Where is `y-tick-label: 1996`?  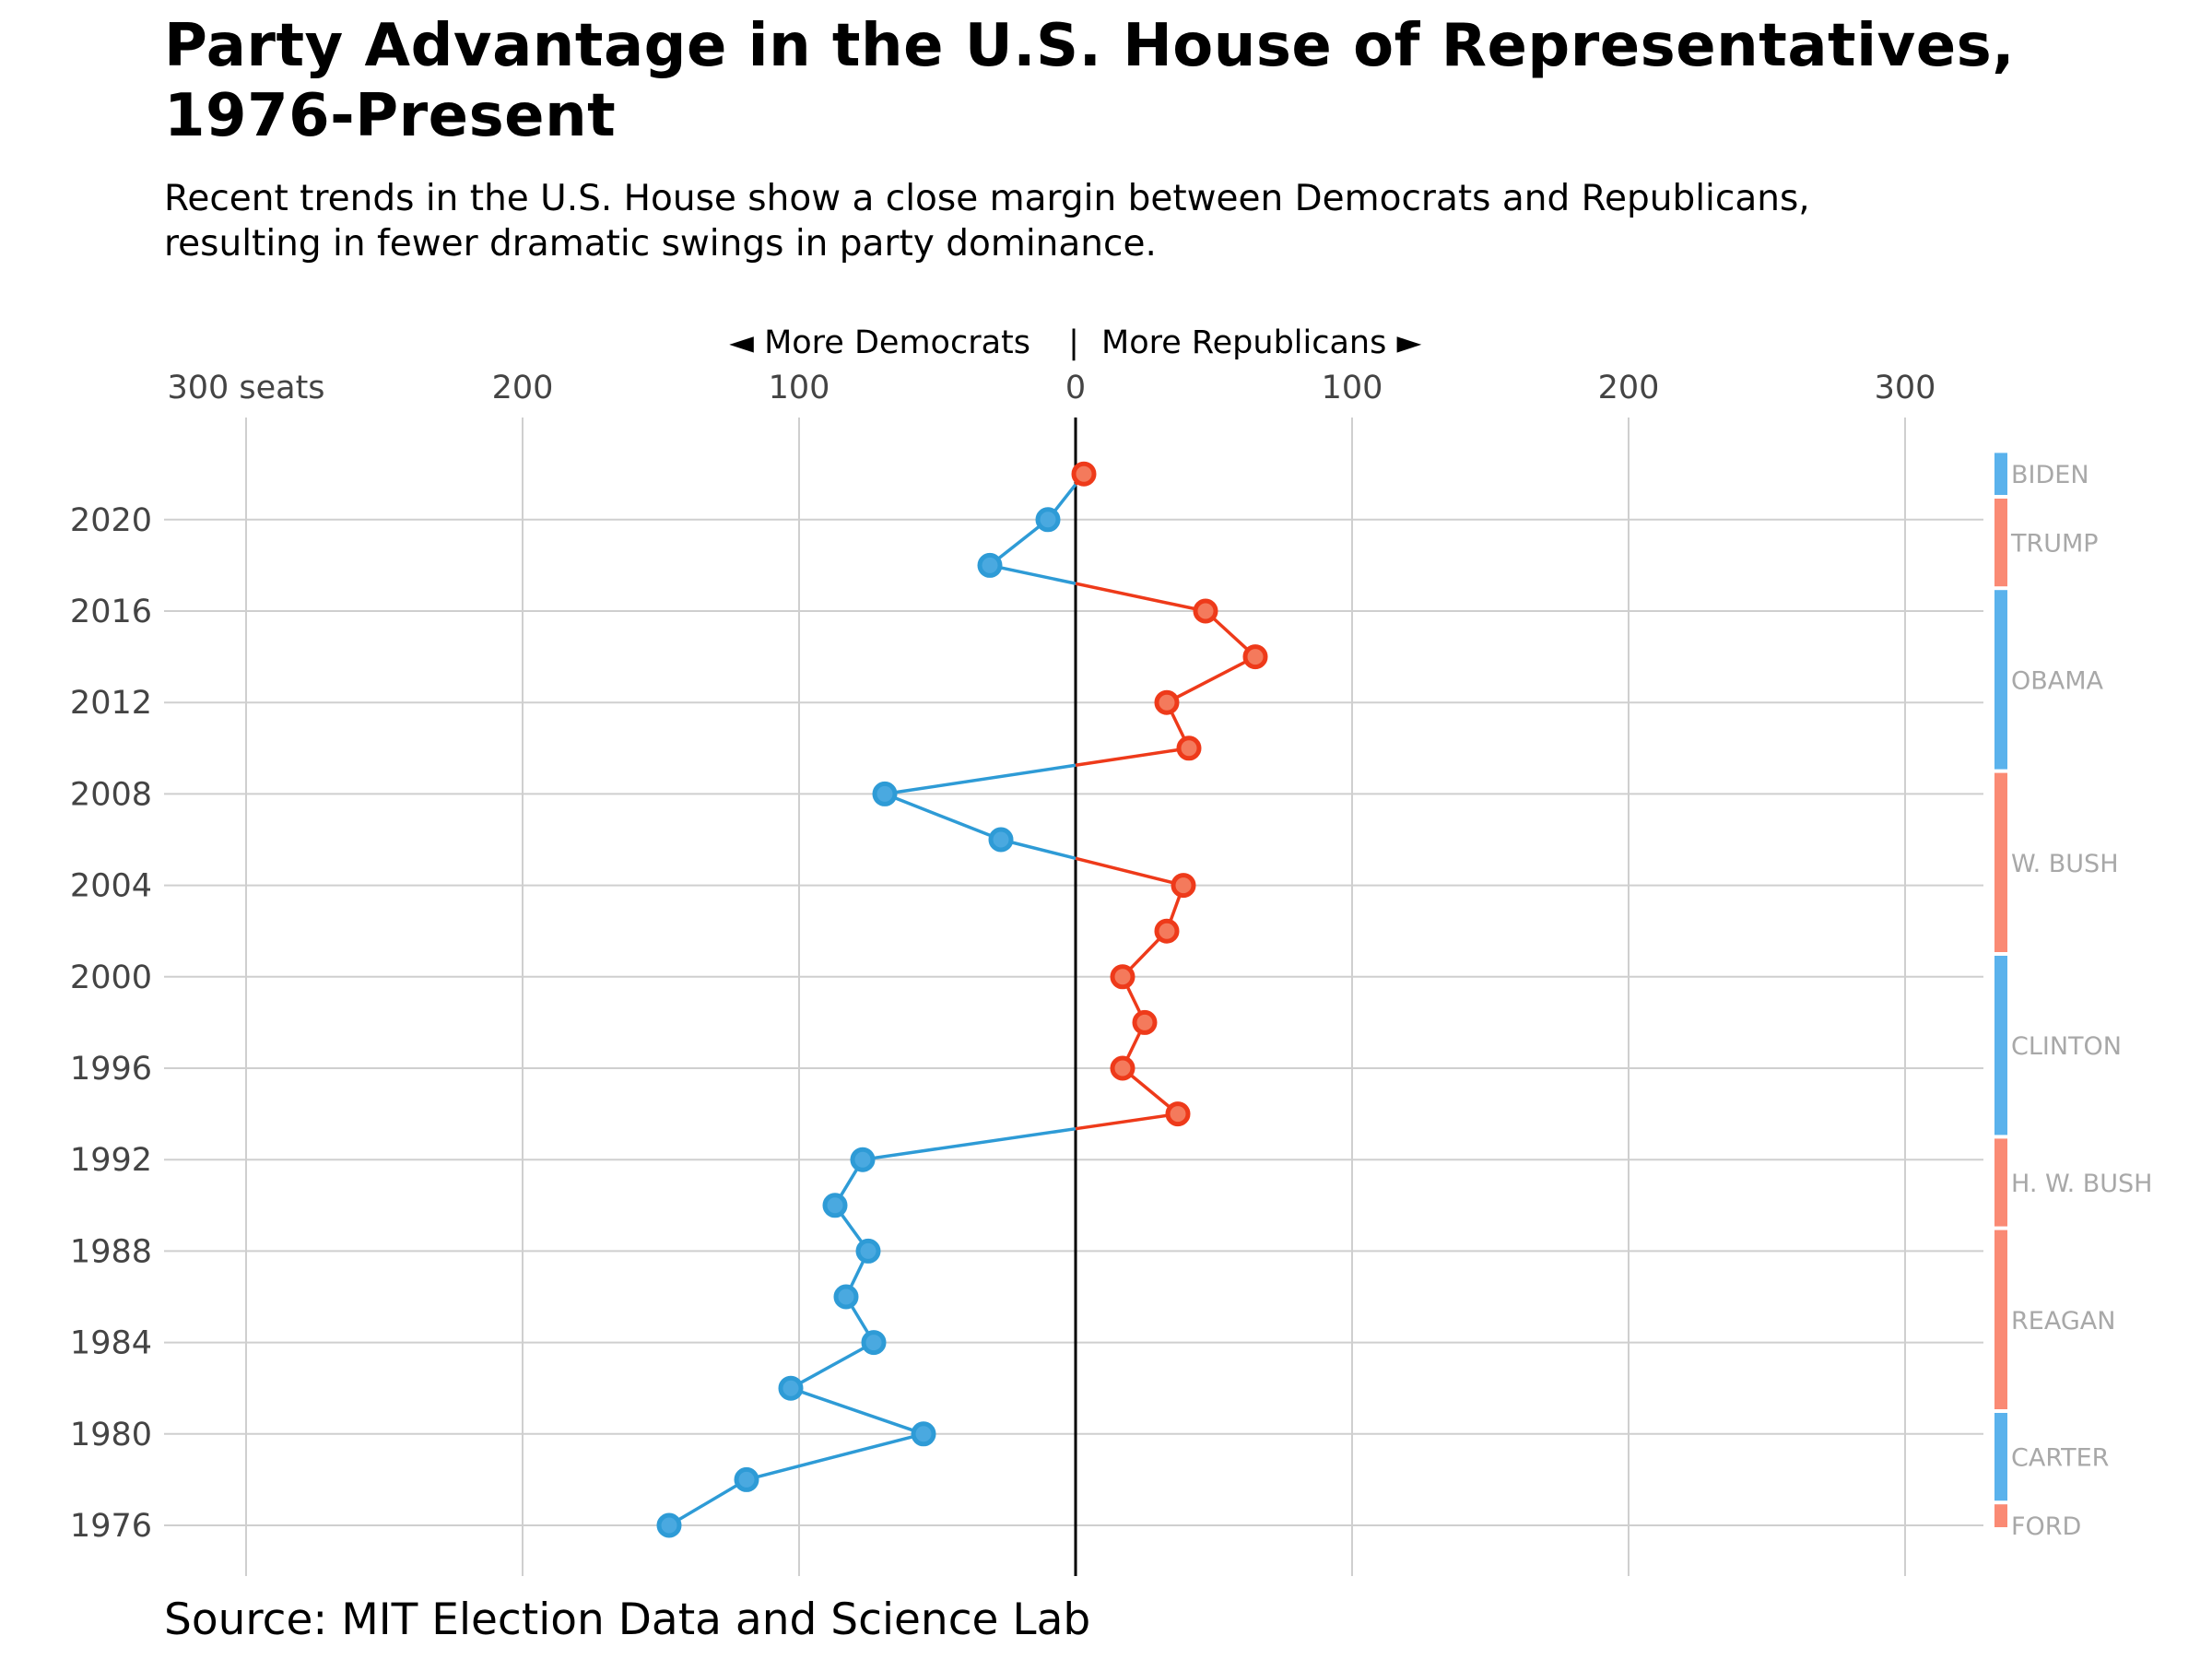 y-tick-label: 1996 is located at coordinates (111, 1069).